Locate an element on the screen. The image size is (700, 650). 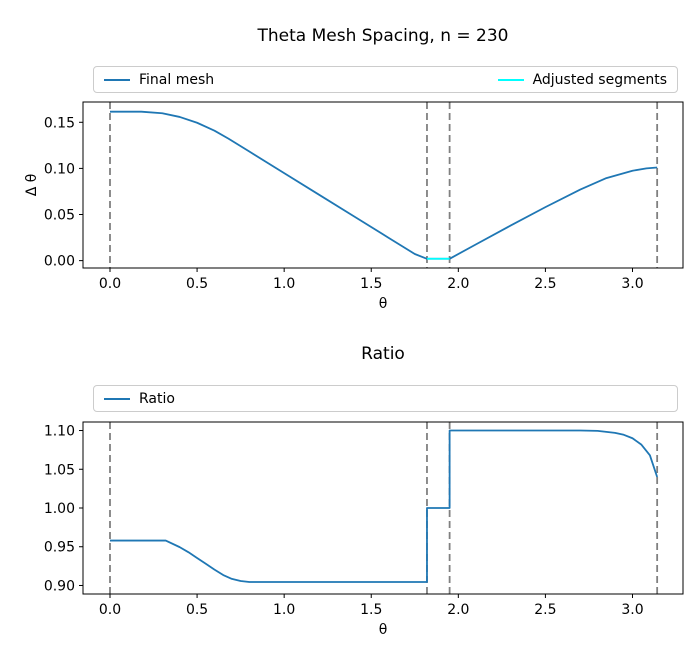
legend-label: Final mesh is located at coordinates (177, 79).